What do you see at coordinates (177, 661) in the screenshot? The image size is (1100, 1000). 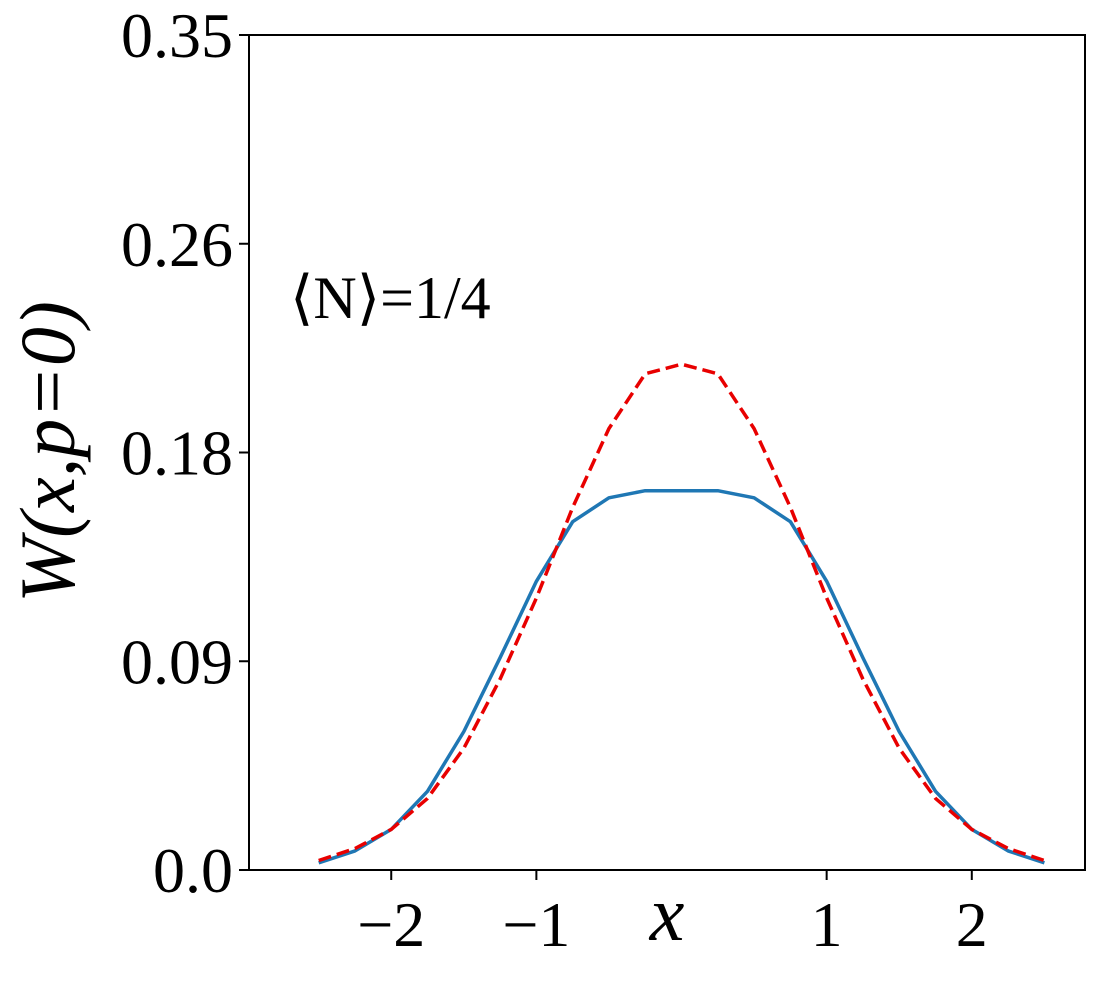 I see `y-tick-label: 0.09` at bounding box center [177, 661].